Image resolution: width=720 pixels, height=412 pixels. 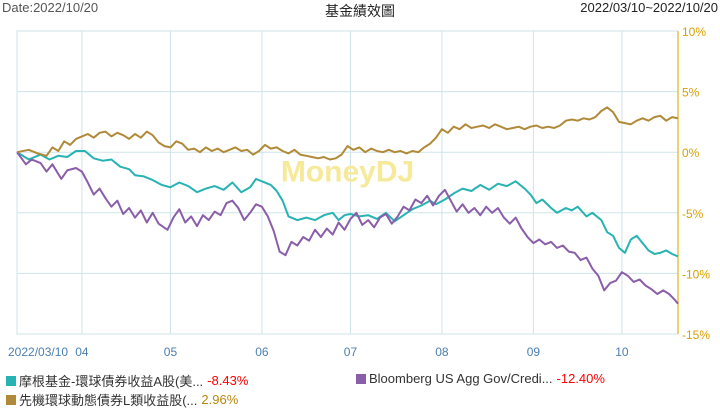 I want to click on legend-item-fund-b: 先機環球動態債券L類收益股(... 2.96%, so click(x=122, y=399).